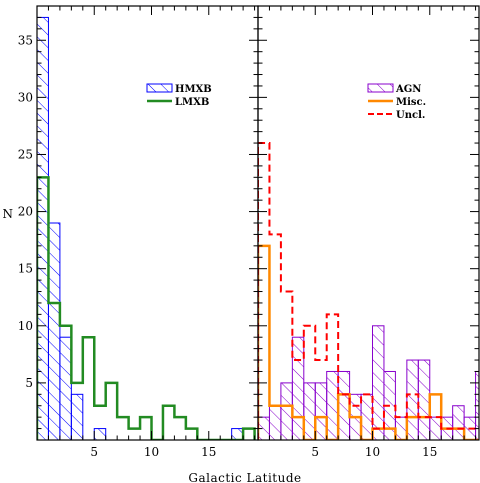 The image size is (480, 483). What do you see at coordinates (244, 477) in the screenshot?
I see `x-axis-label: Galactic Latitude` at bounding box center [244, 477].